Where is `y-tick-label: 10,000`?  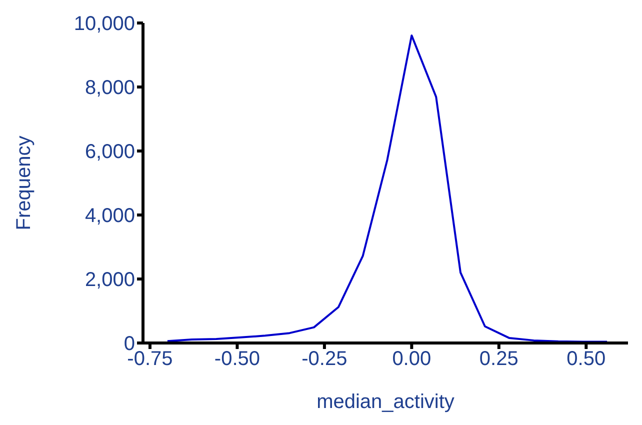
y-tick-label: 10,000 is located at coordinates (104, 24).